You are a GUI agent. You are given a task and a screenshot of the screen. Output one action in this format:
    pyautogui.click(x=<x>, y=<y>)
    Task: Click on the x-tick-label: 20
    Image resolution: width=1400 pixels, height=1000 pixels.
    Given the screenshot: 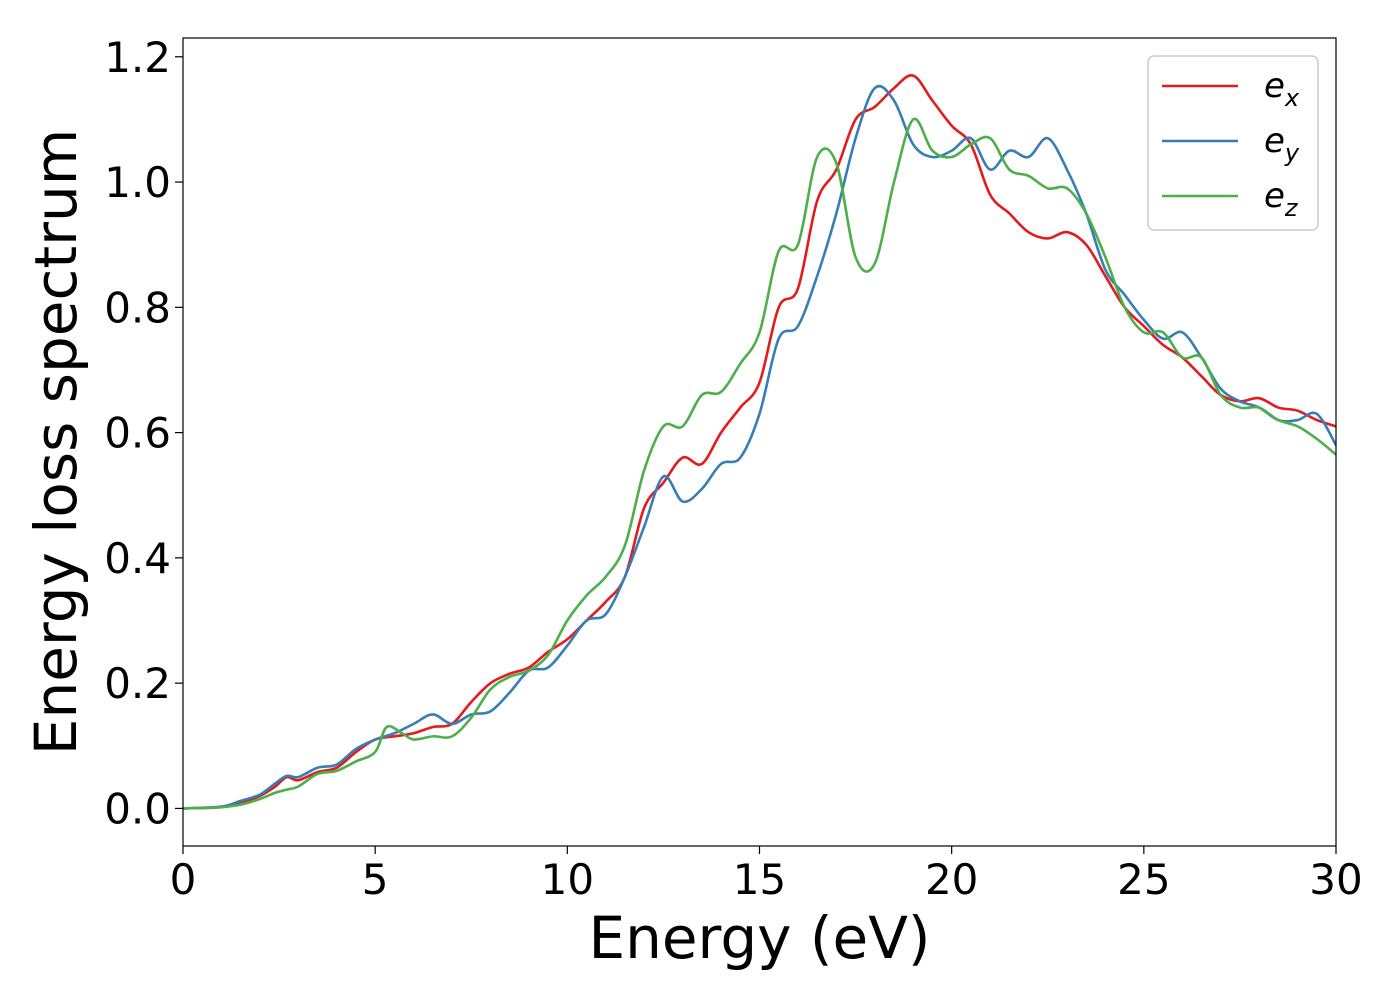 What is the action you would take?
    pyautogui.click(x=951, y=879)
    